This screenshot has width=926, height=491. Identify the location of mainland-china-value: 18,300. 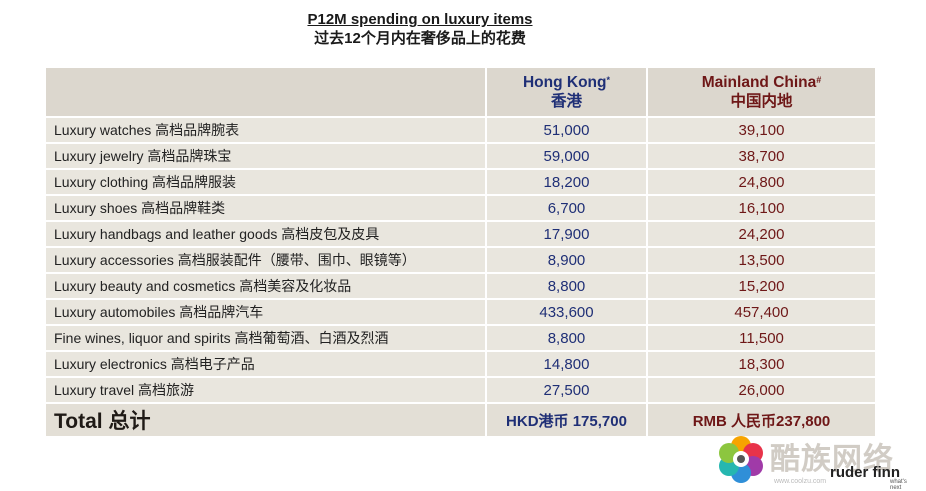
(760, 364).